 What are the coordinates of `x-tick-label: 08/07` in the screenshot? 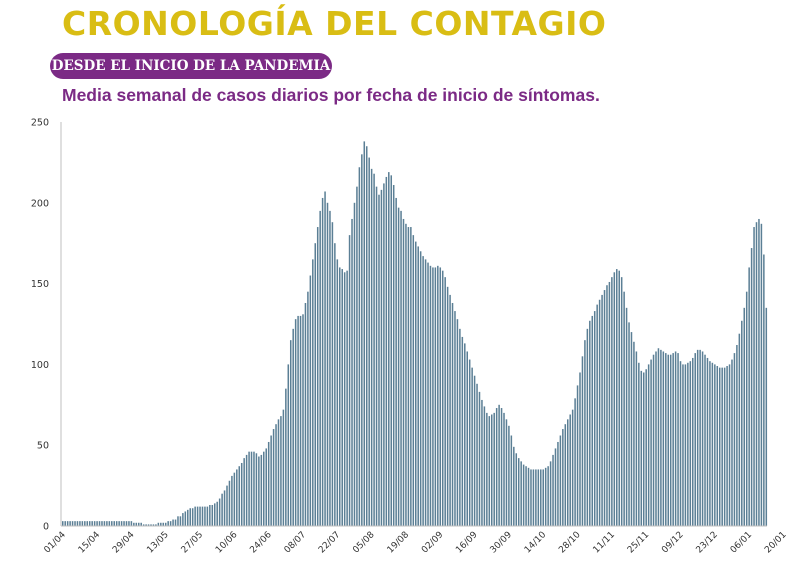 It's located at (295, 542).